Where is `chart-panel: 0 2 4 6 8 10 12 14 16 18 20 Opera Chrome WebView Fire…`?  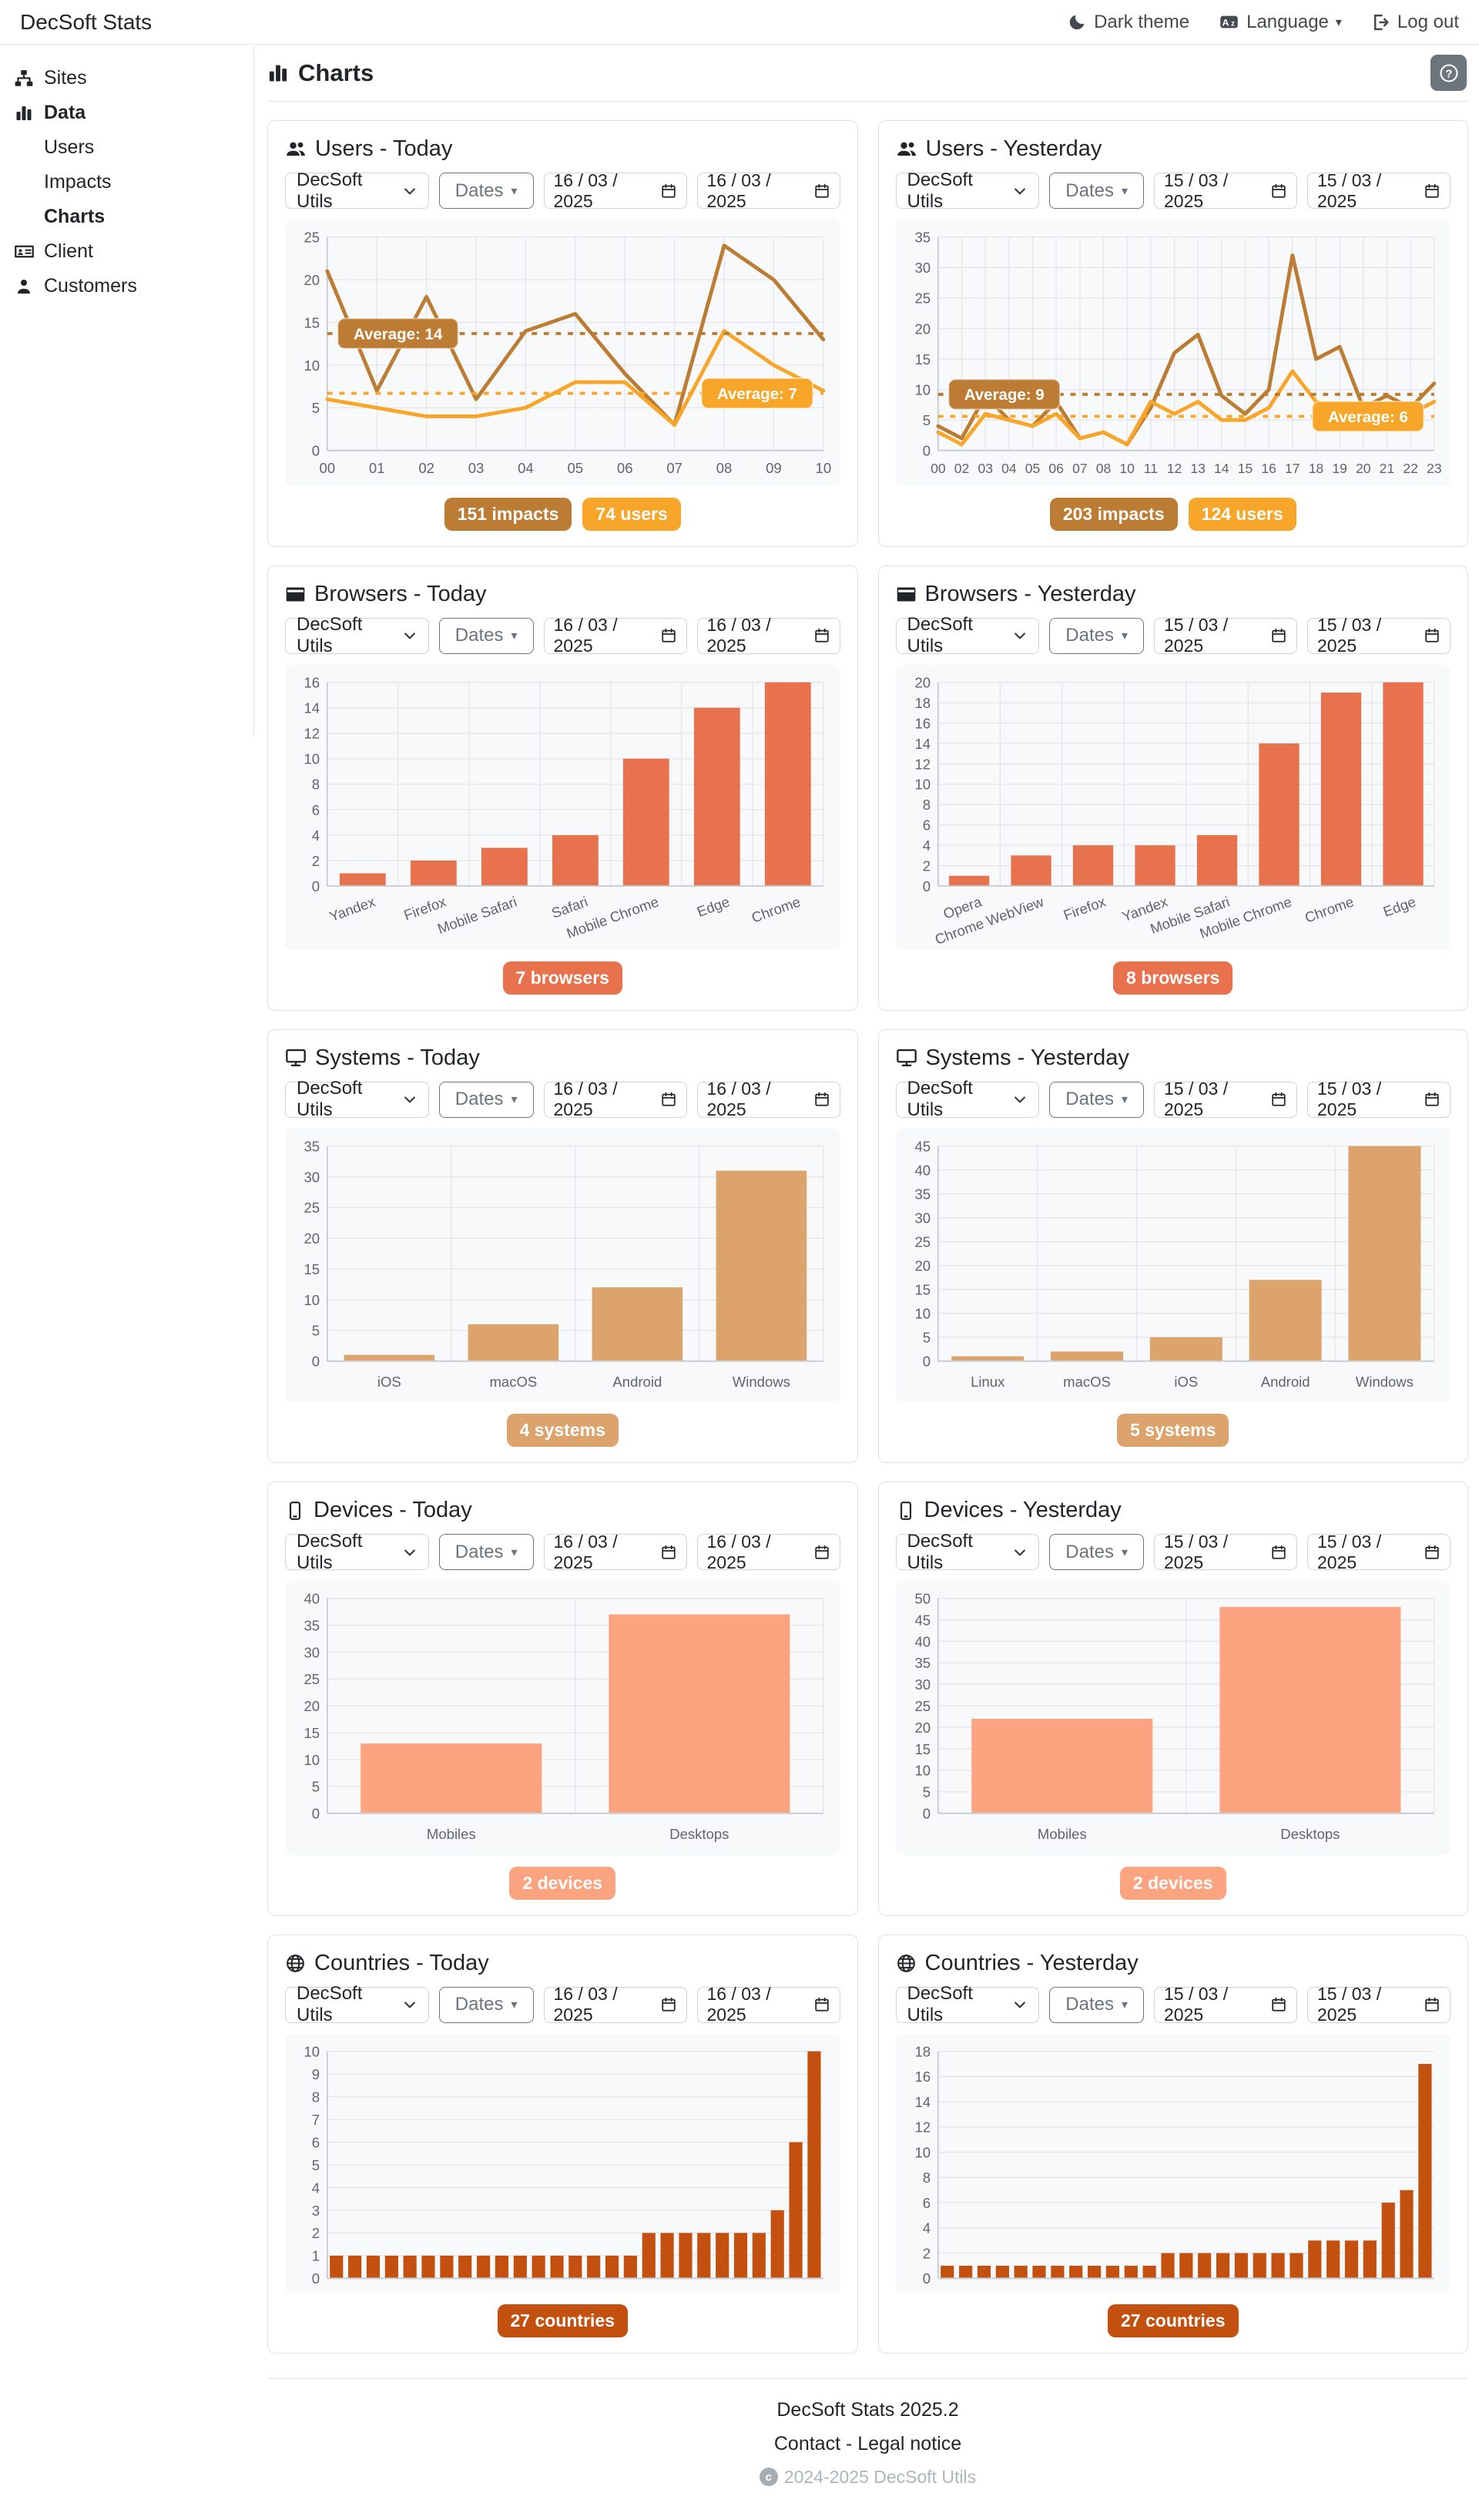 chart-panel: 0 2 4 6 8 10 12 14 16 18 20 Opera Chrome WebView Fire… is located at coordinates (1172, 807).